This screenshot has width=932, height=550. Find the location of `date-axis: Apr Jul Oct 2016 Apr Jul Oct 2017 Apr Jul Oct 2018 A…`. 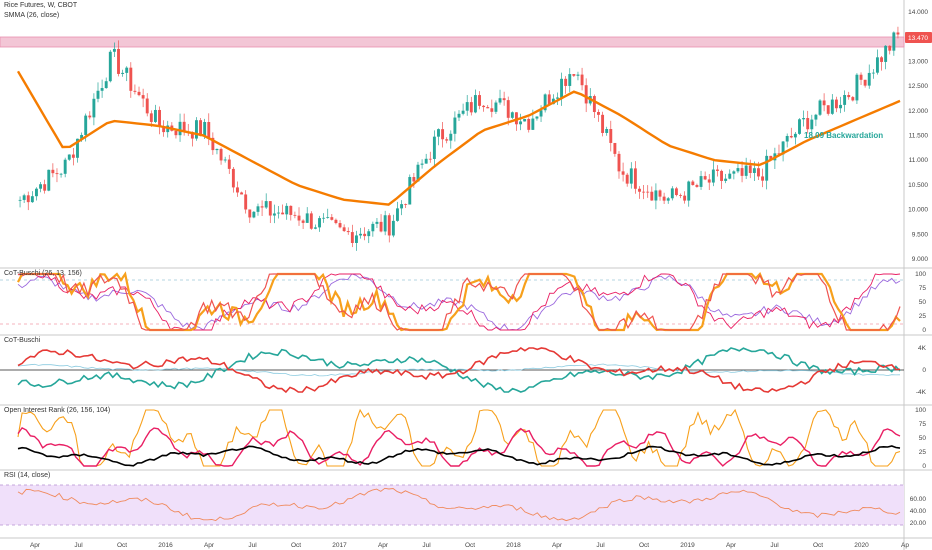

date-axis: Apr Jul Oct 2016 Apr Jul Oct 2017 Apr Jul Oct 2018 A… is located at coordinates (469, 545).